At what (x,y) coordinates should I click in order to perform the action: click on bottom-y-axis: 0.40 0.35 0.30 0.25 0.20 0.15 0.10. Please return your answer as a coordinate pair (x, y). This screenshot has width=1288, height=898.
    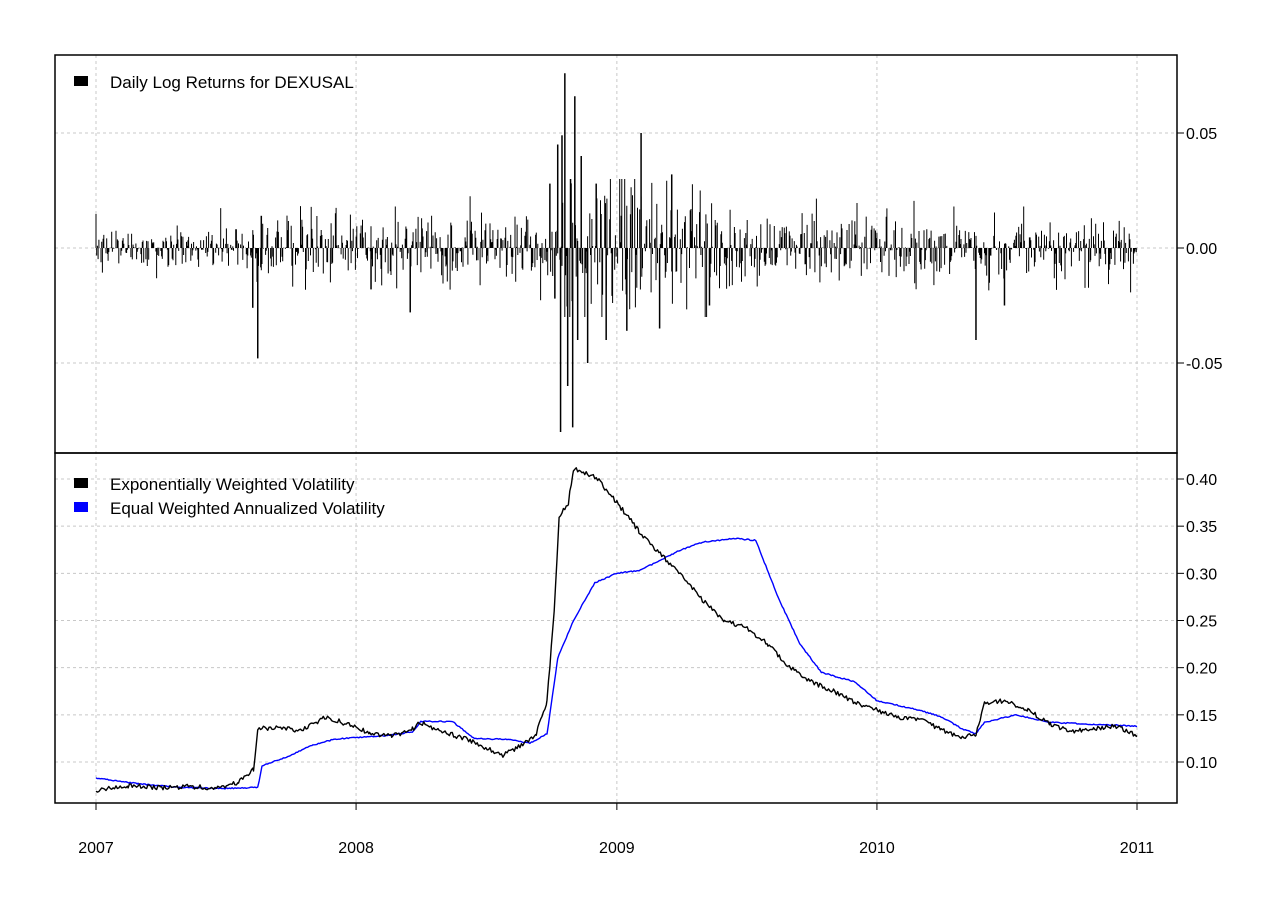
    Looking at the image, I should click on (1197, 622).